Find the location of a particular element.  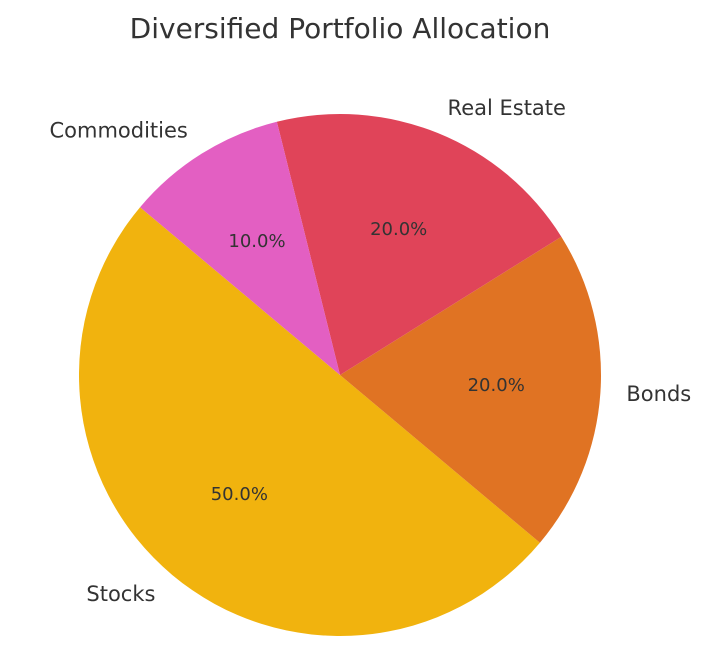

percent-label: 50.0% is located at coordinates (239, 494).